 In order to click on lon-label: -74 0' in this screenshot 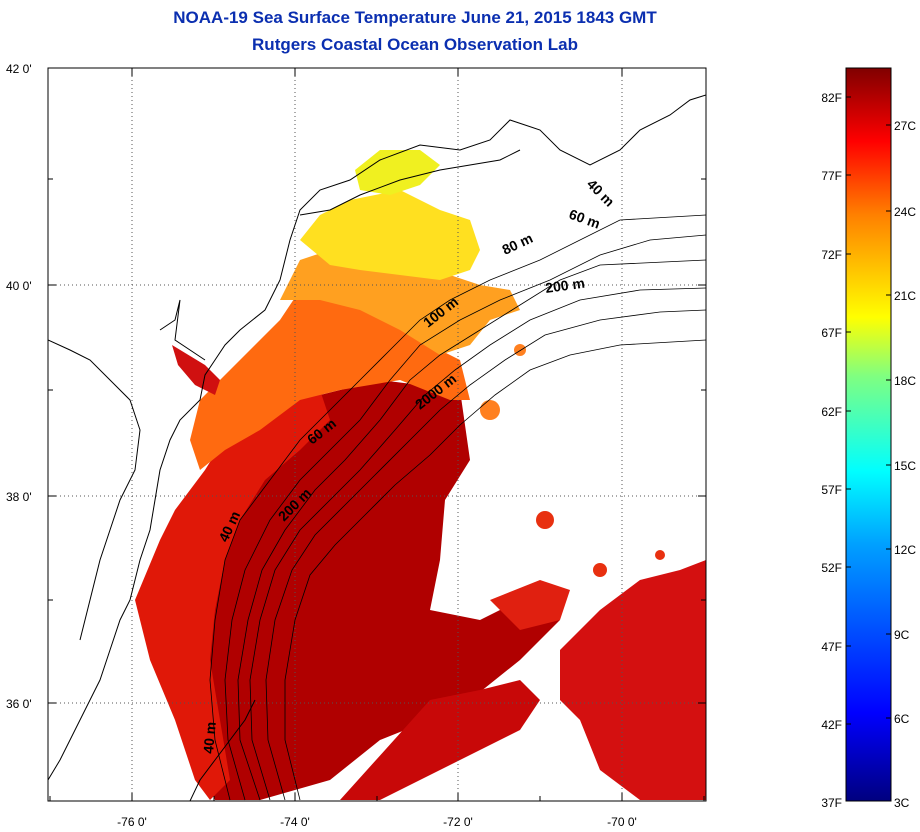, I will do `click(295, 822)`.